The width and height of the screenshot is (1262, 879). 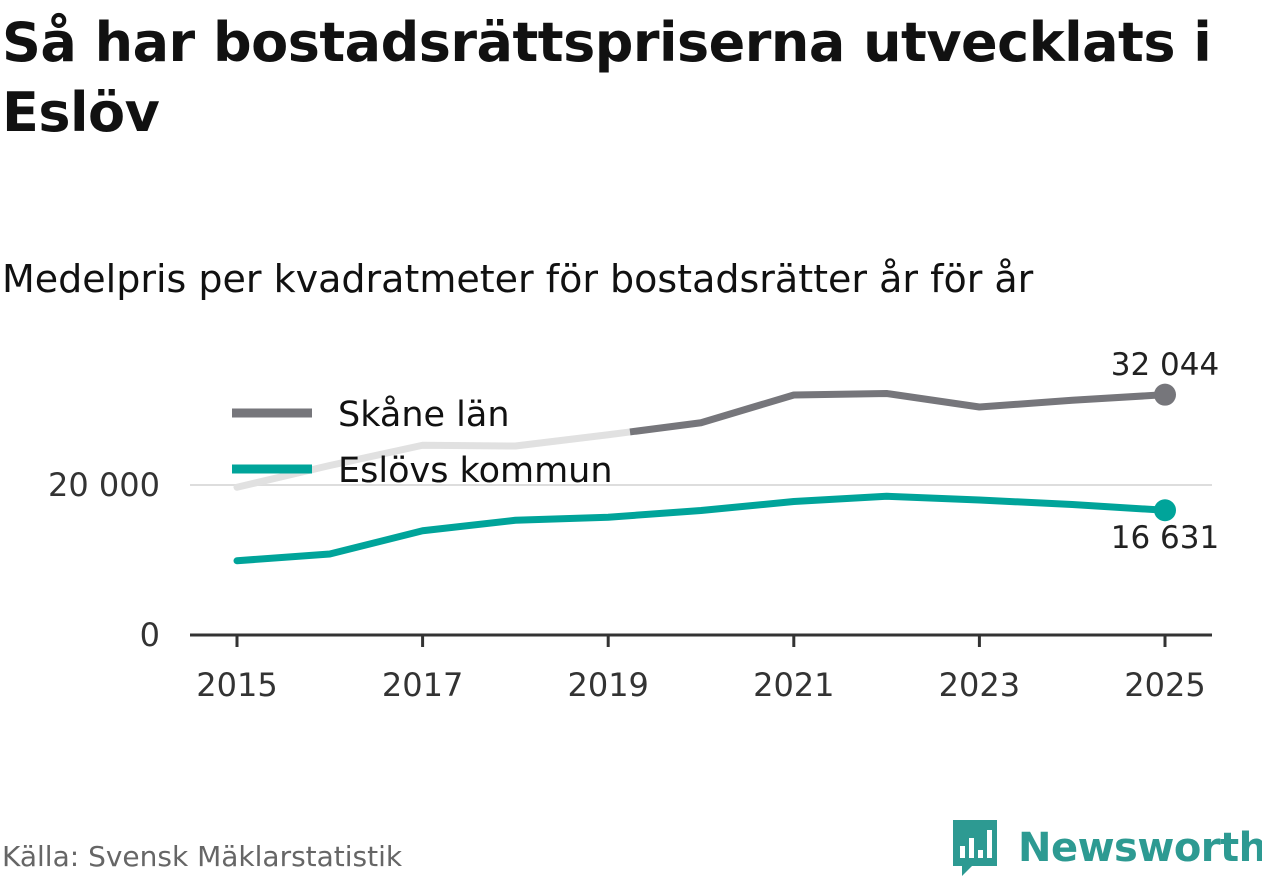 I want to click on x-tick-label-4: 2023, so click(x=979, y=685).